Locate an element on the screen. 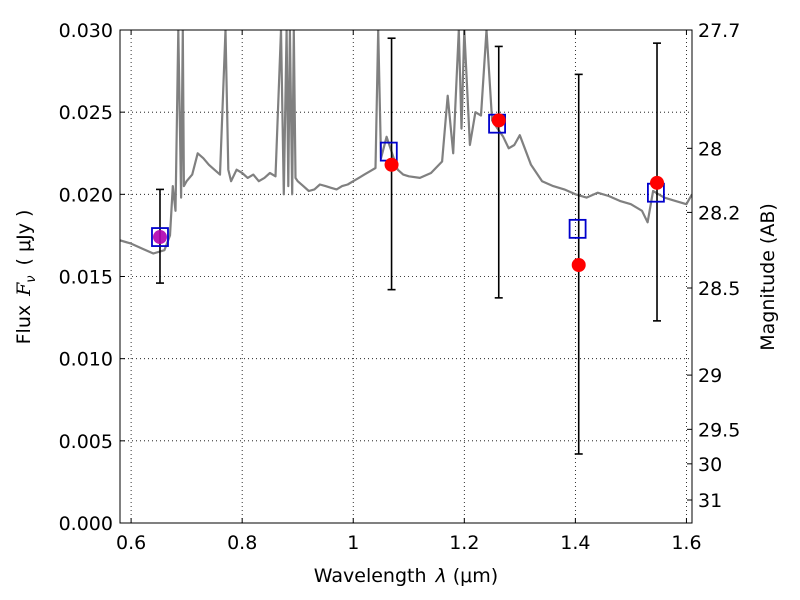 Image resolution: width=800 pixels, height=600 pixels. y2-tick-label: 29.5 is located at coordinates (719, 430).